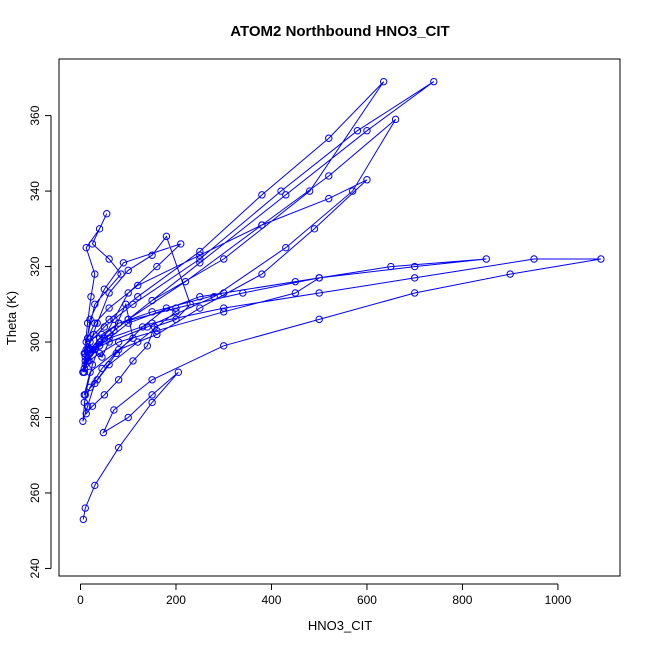 This screenshot has height=650, width=650. What do you see at coordinates (80, 600) in the screenshot?
I see `x-tick-label: 0` at bounding box center [80, 600].